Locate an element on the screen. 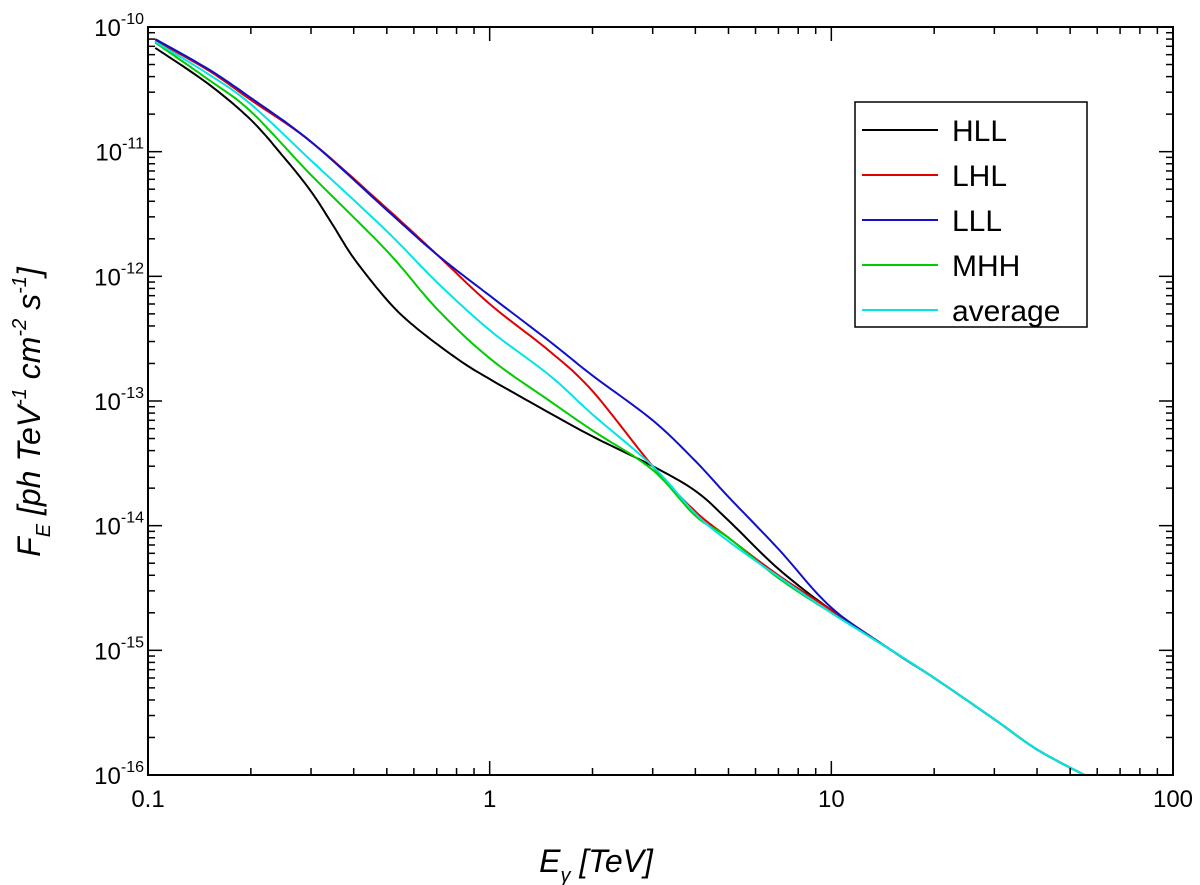  y-tick-label: 10-13 is located at coordinates (119, 400).